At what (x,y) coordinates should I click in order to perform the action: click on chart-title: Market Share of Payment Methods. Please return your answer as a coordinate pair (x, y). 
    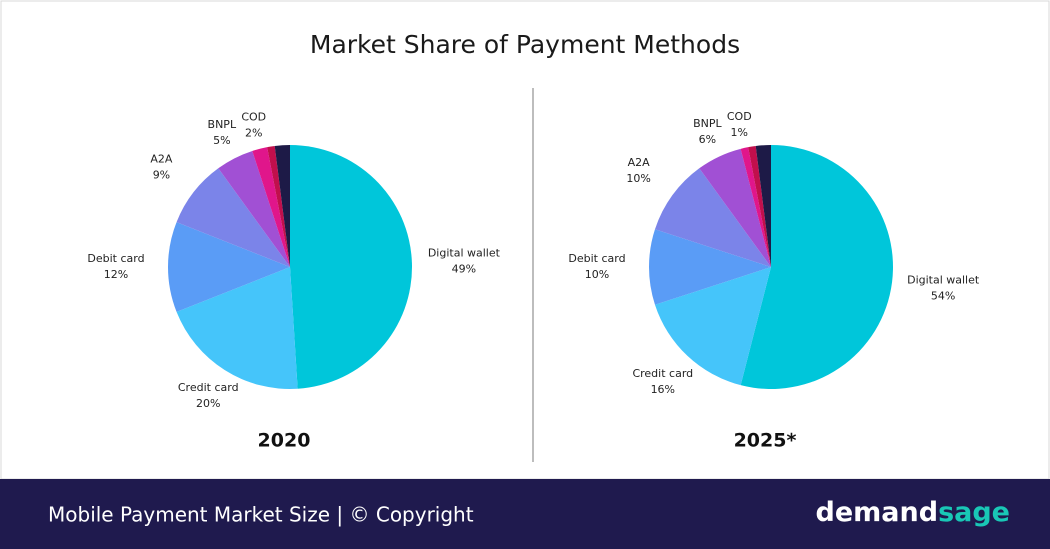
    Looking at the image, I should click on (525, 44).